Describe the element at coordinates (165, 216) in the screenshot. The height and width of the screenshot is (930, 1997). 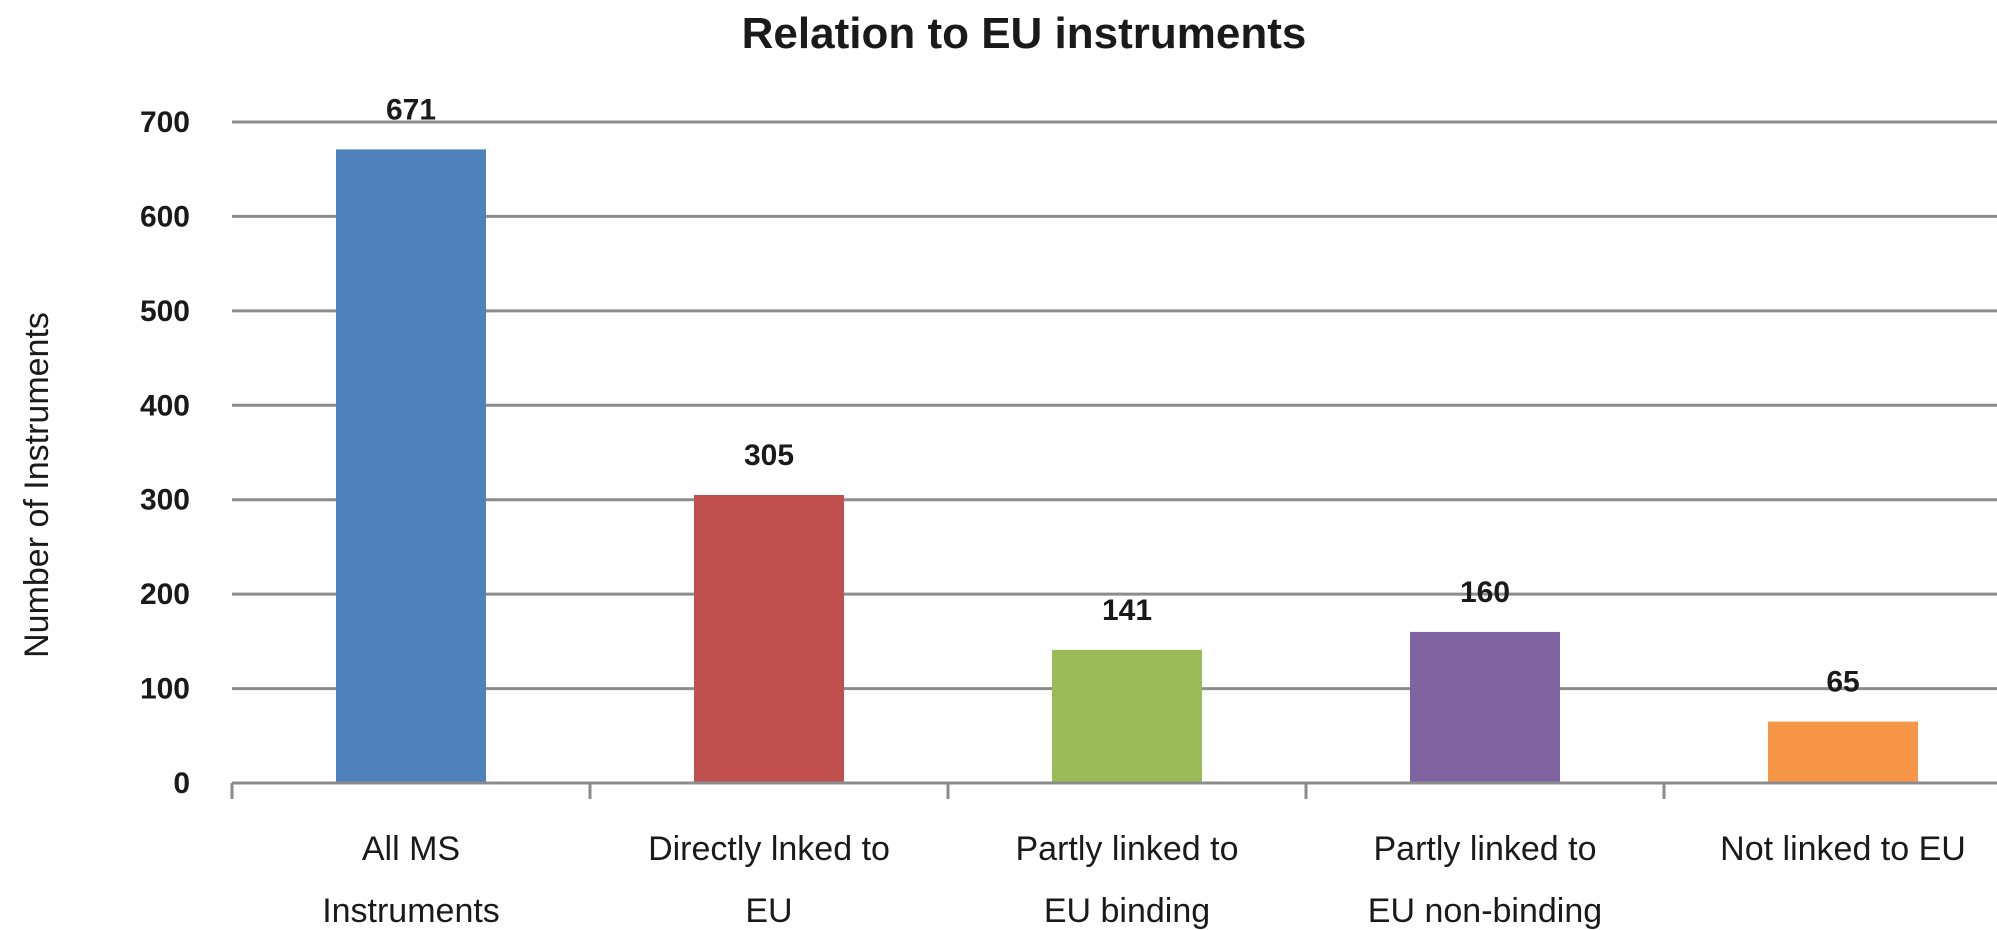
I see `y-tick-label: 600` at that location.